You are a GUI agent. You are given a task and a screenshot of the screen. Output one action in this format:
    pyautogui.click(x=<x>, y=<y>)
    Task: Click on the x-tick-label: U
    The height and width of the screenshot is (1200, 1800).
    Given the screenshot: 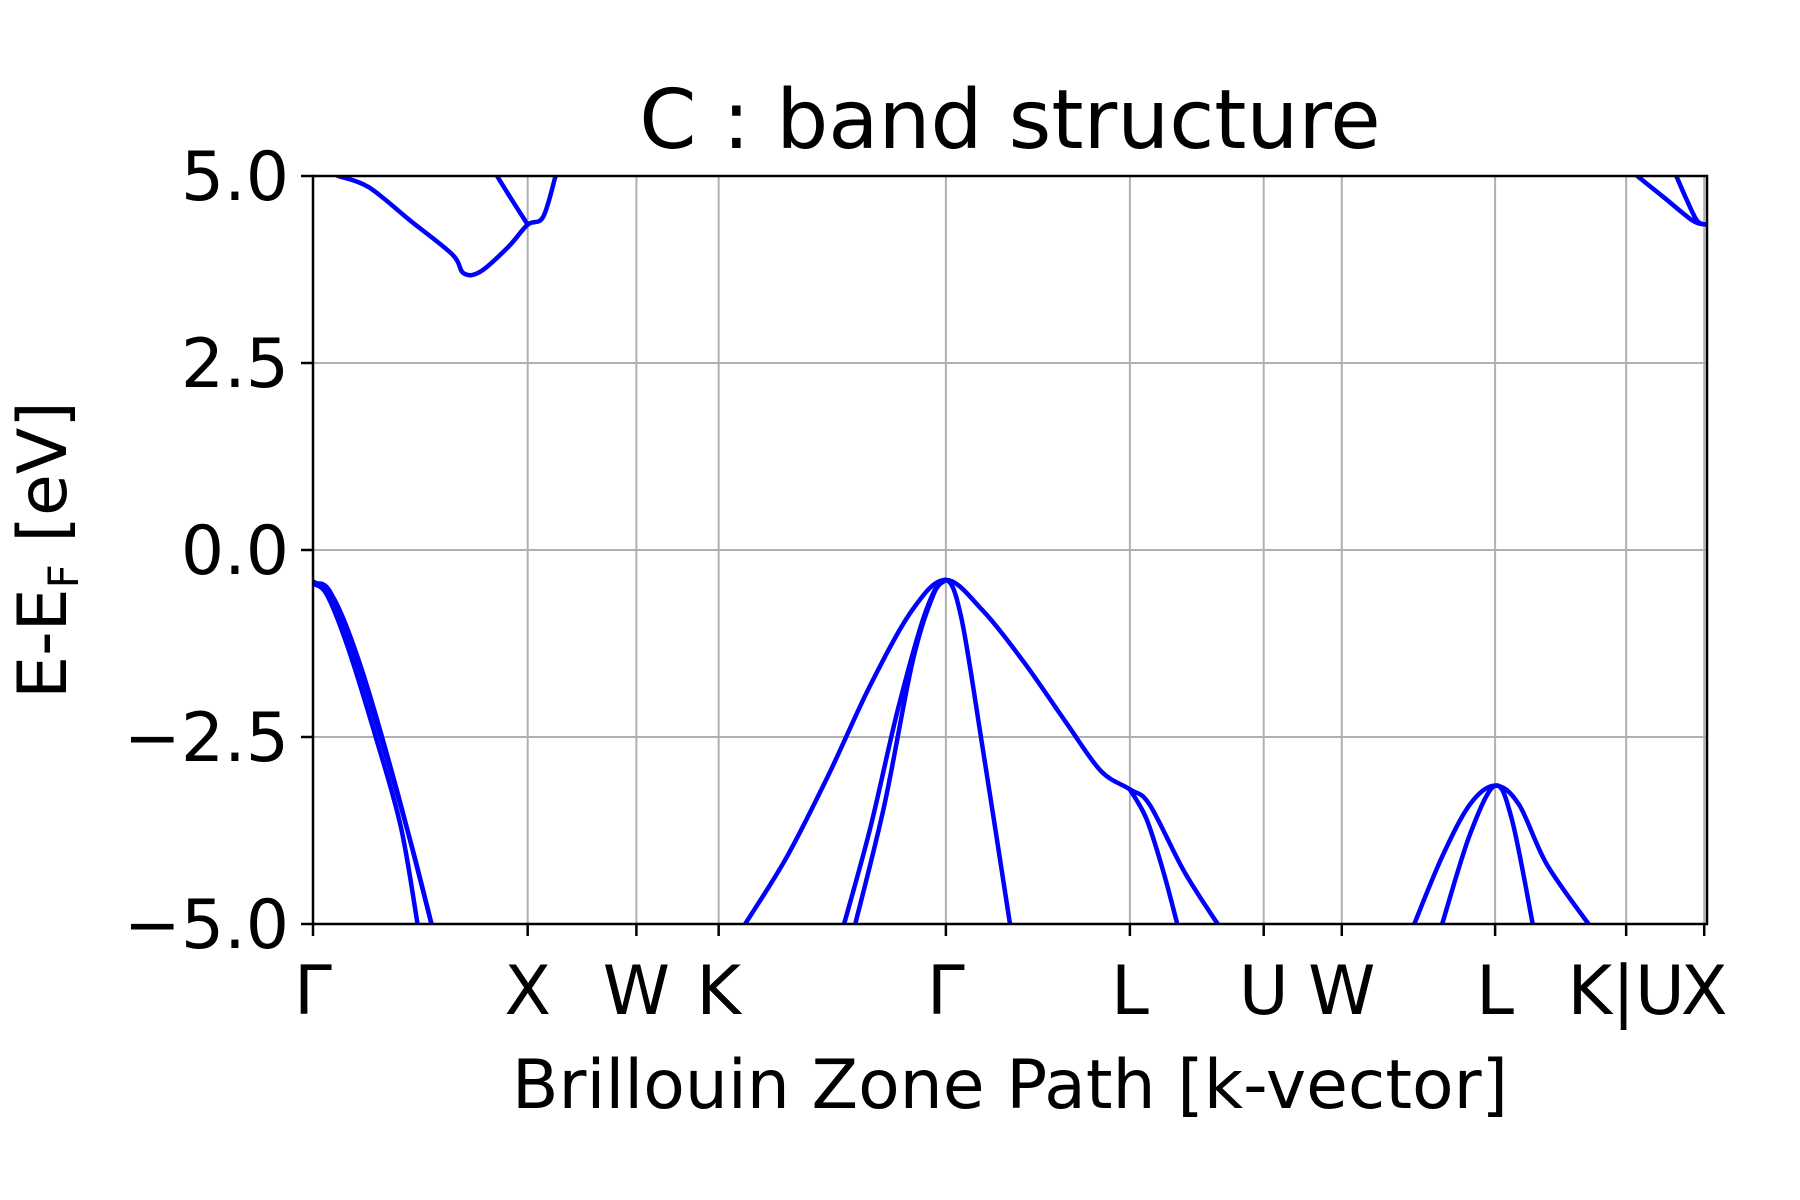 What is the action you would take?
    pyautogui.click(x=1264, y=991)
    